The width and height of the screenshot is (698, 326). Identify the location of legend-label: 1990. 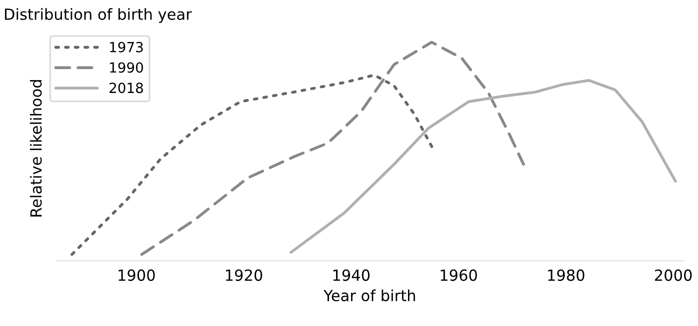
(126, 67).